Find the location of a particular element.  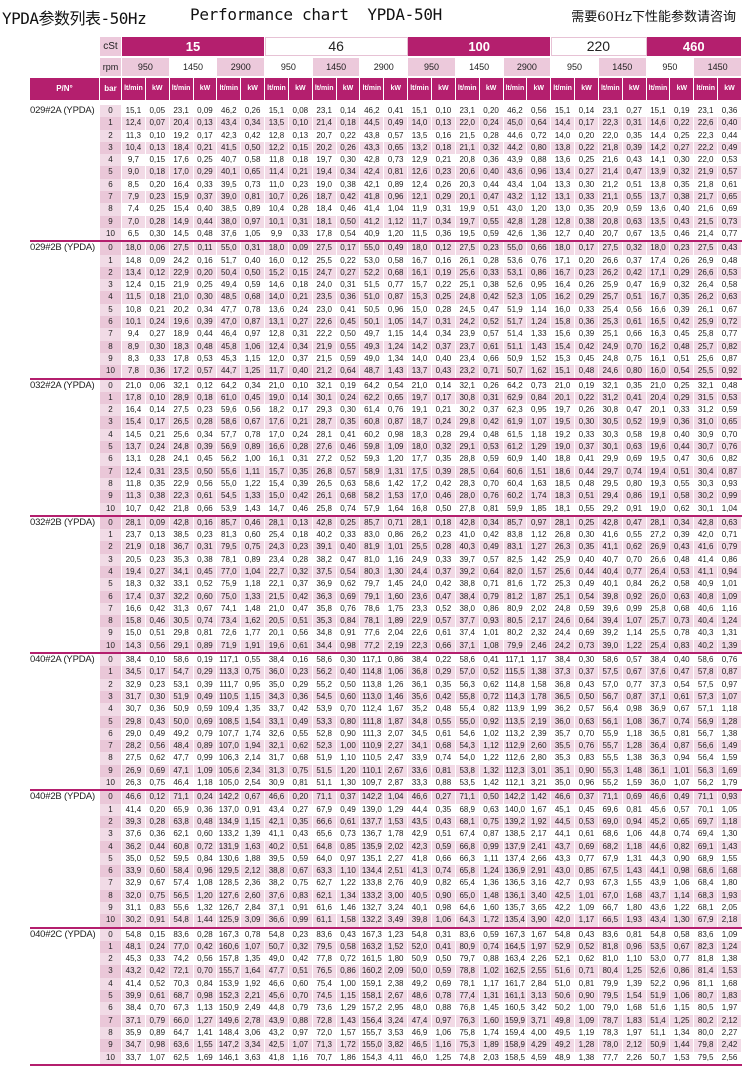

flow-value: 50,6 is located at coordinates (563, 996).